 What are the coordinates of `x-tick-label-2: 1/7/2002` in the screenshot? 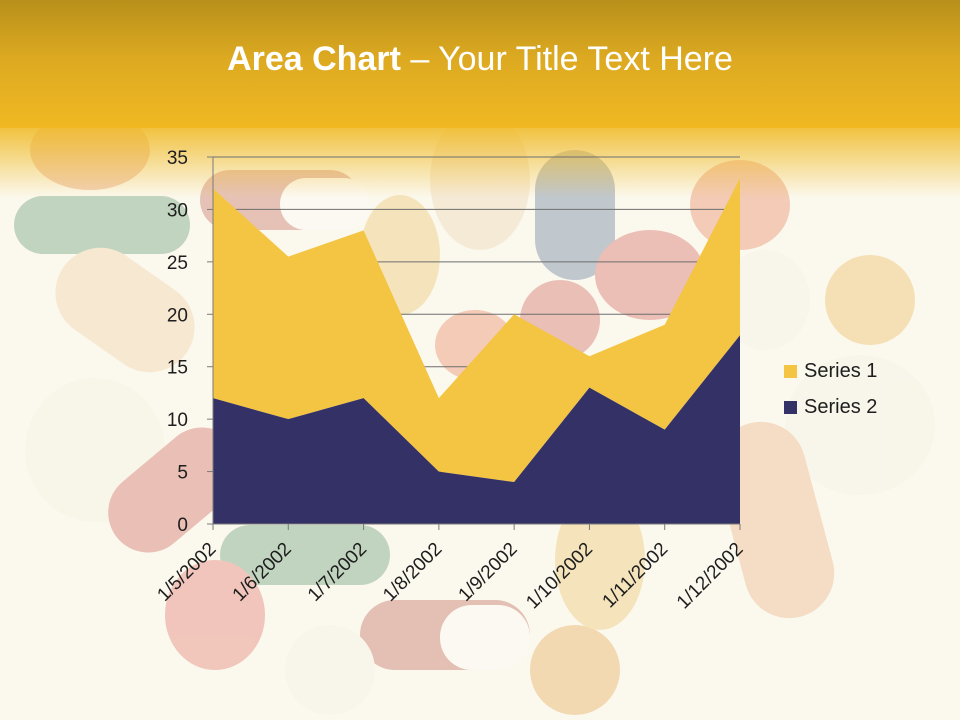 It's located at (337, 572).